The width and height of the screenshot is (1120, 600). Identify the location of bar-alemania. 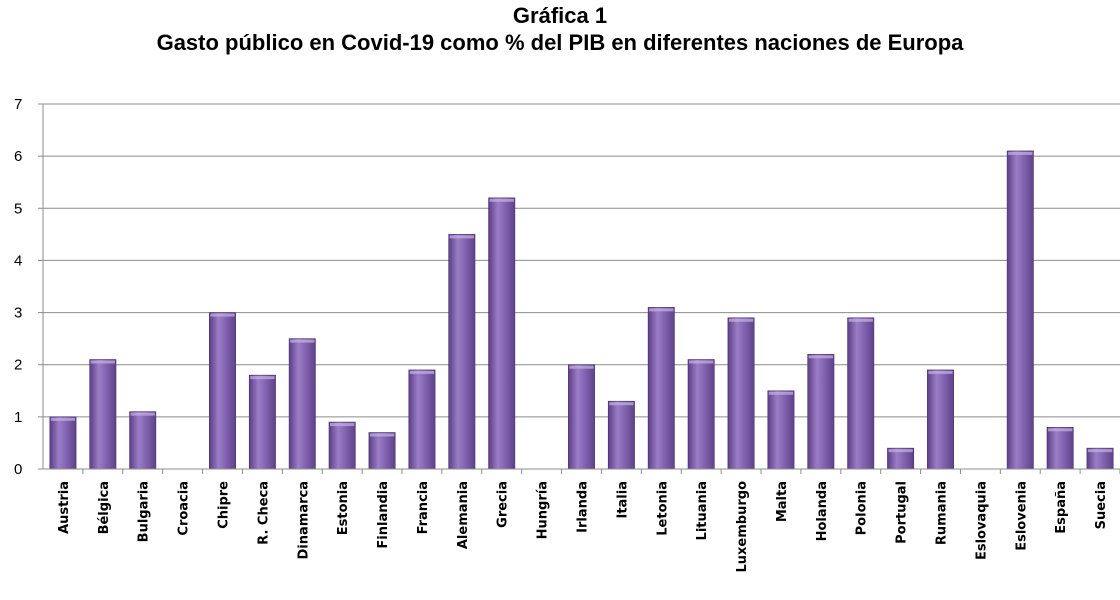
(462, 352).